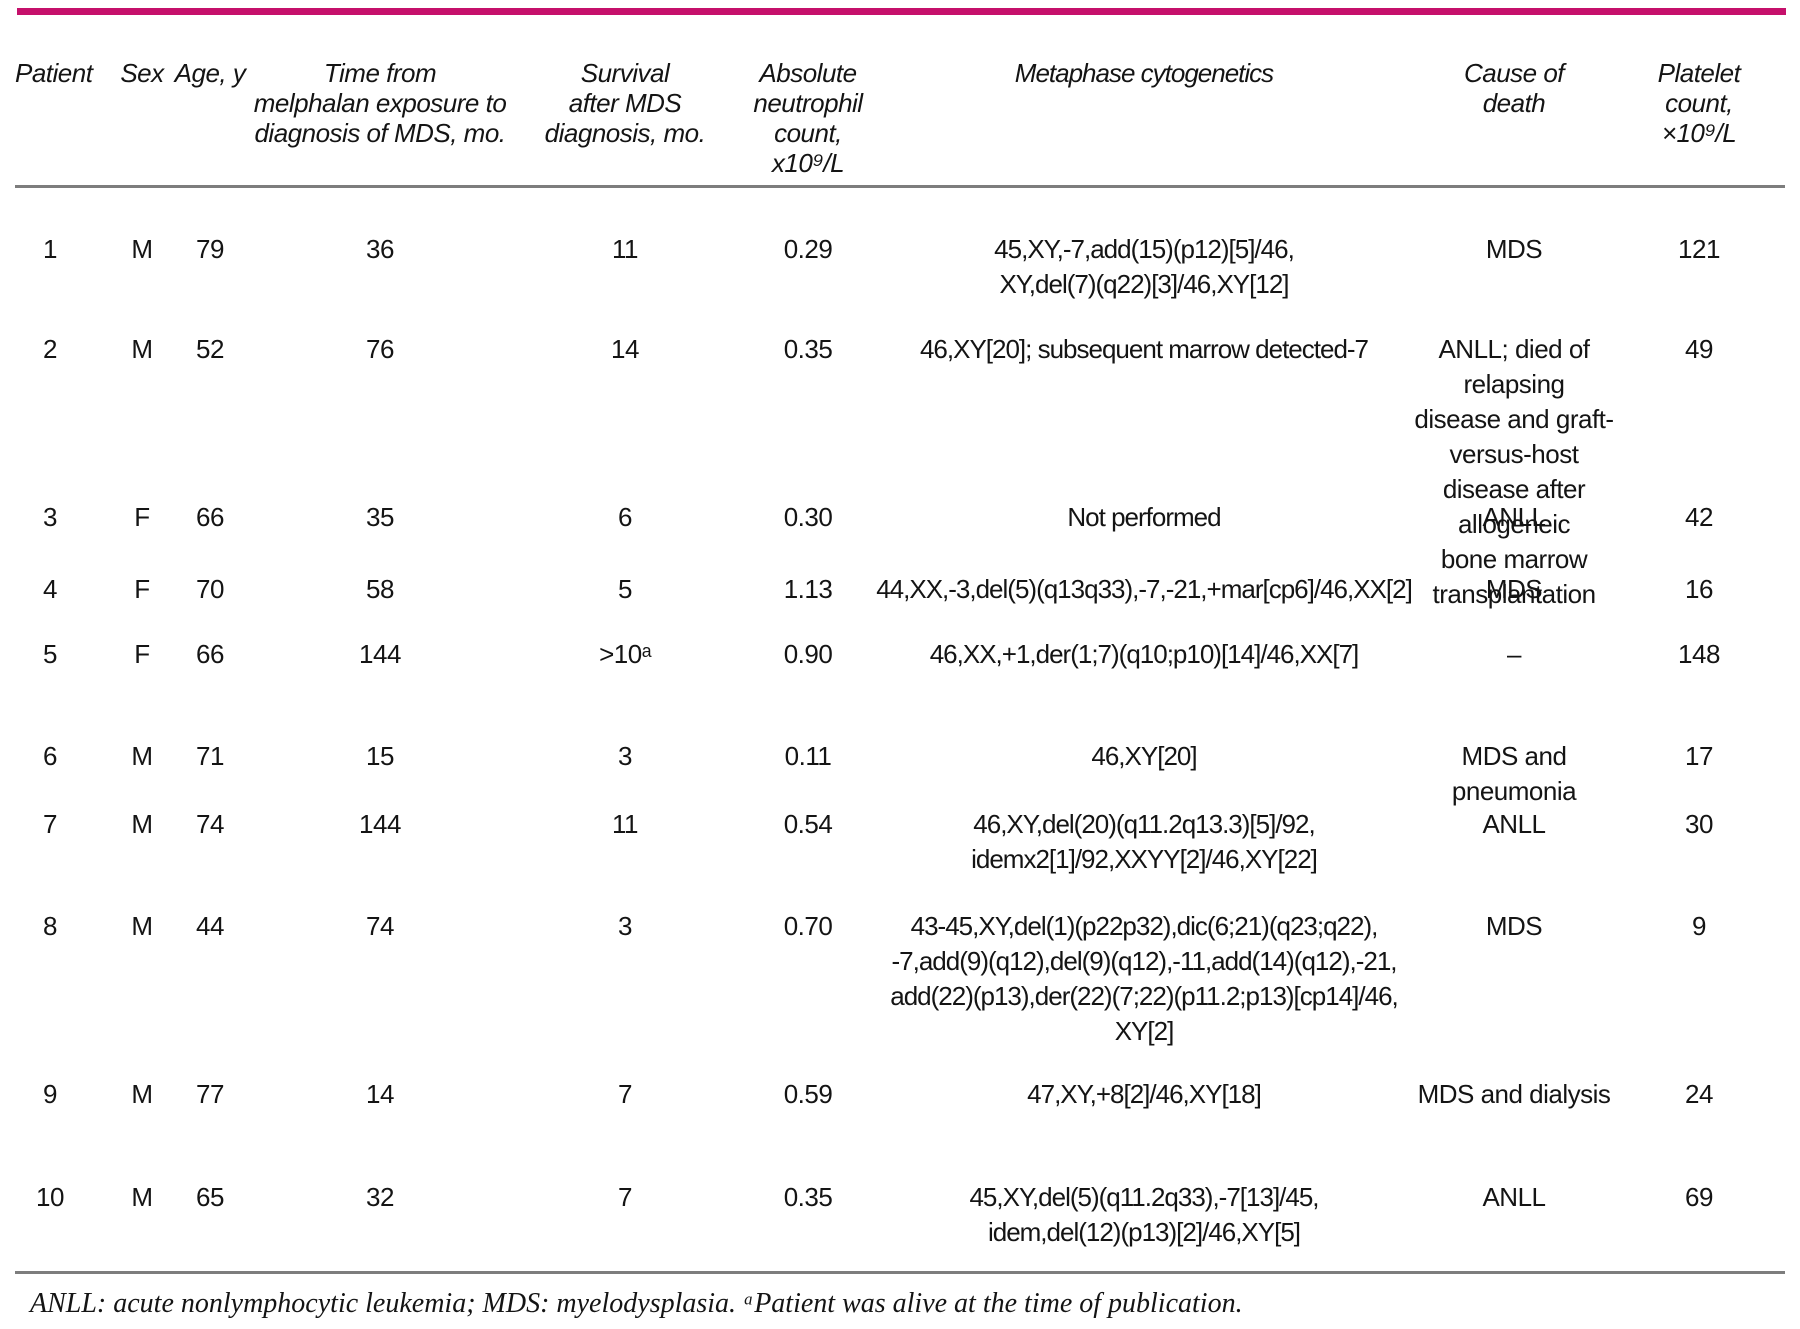  What do you see at coordinates (50, 349) in the screenshot?
I see `cell-patient: 2` at bounding box center [50, 349].